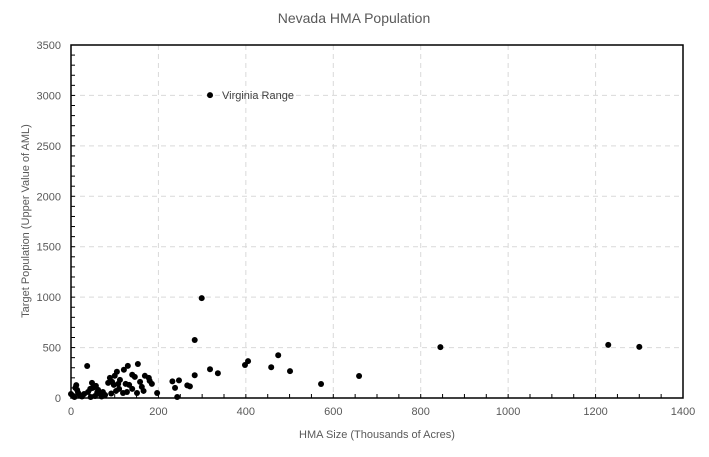  I want to click on annotations: Virginia Range, so click(258, 96).